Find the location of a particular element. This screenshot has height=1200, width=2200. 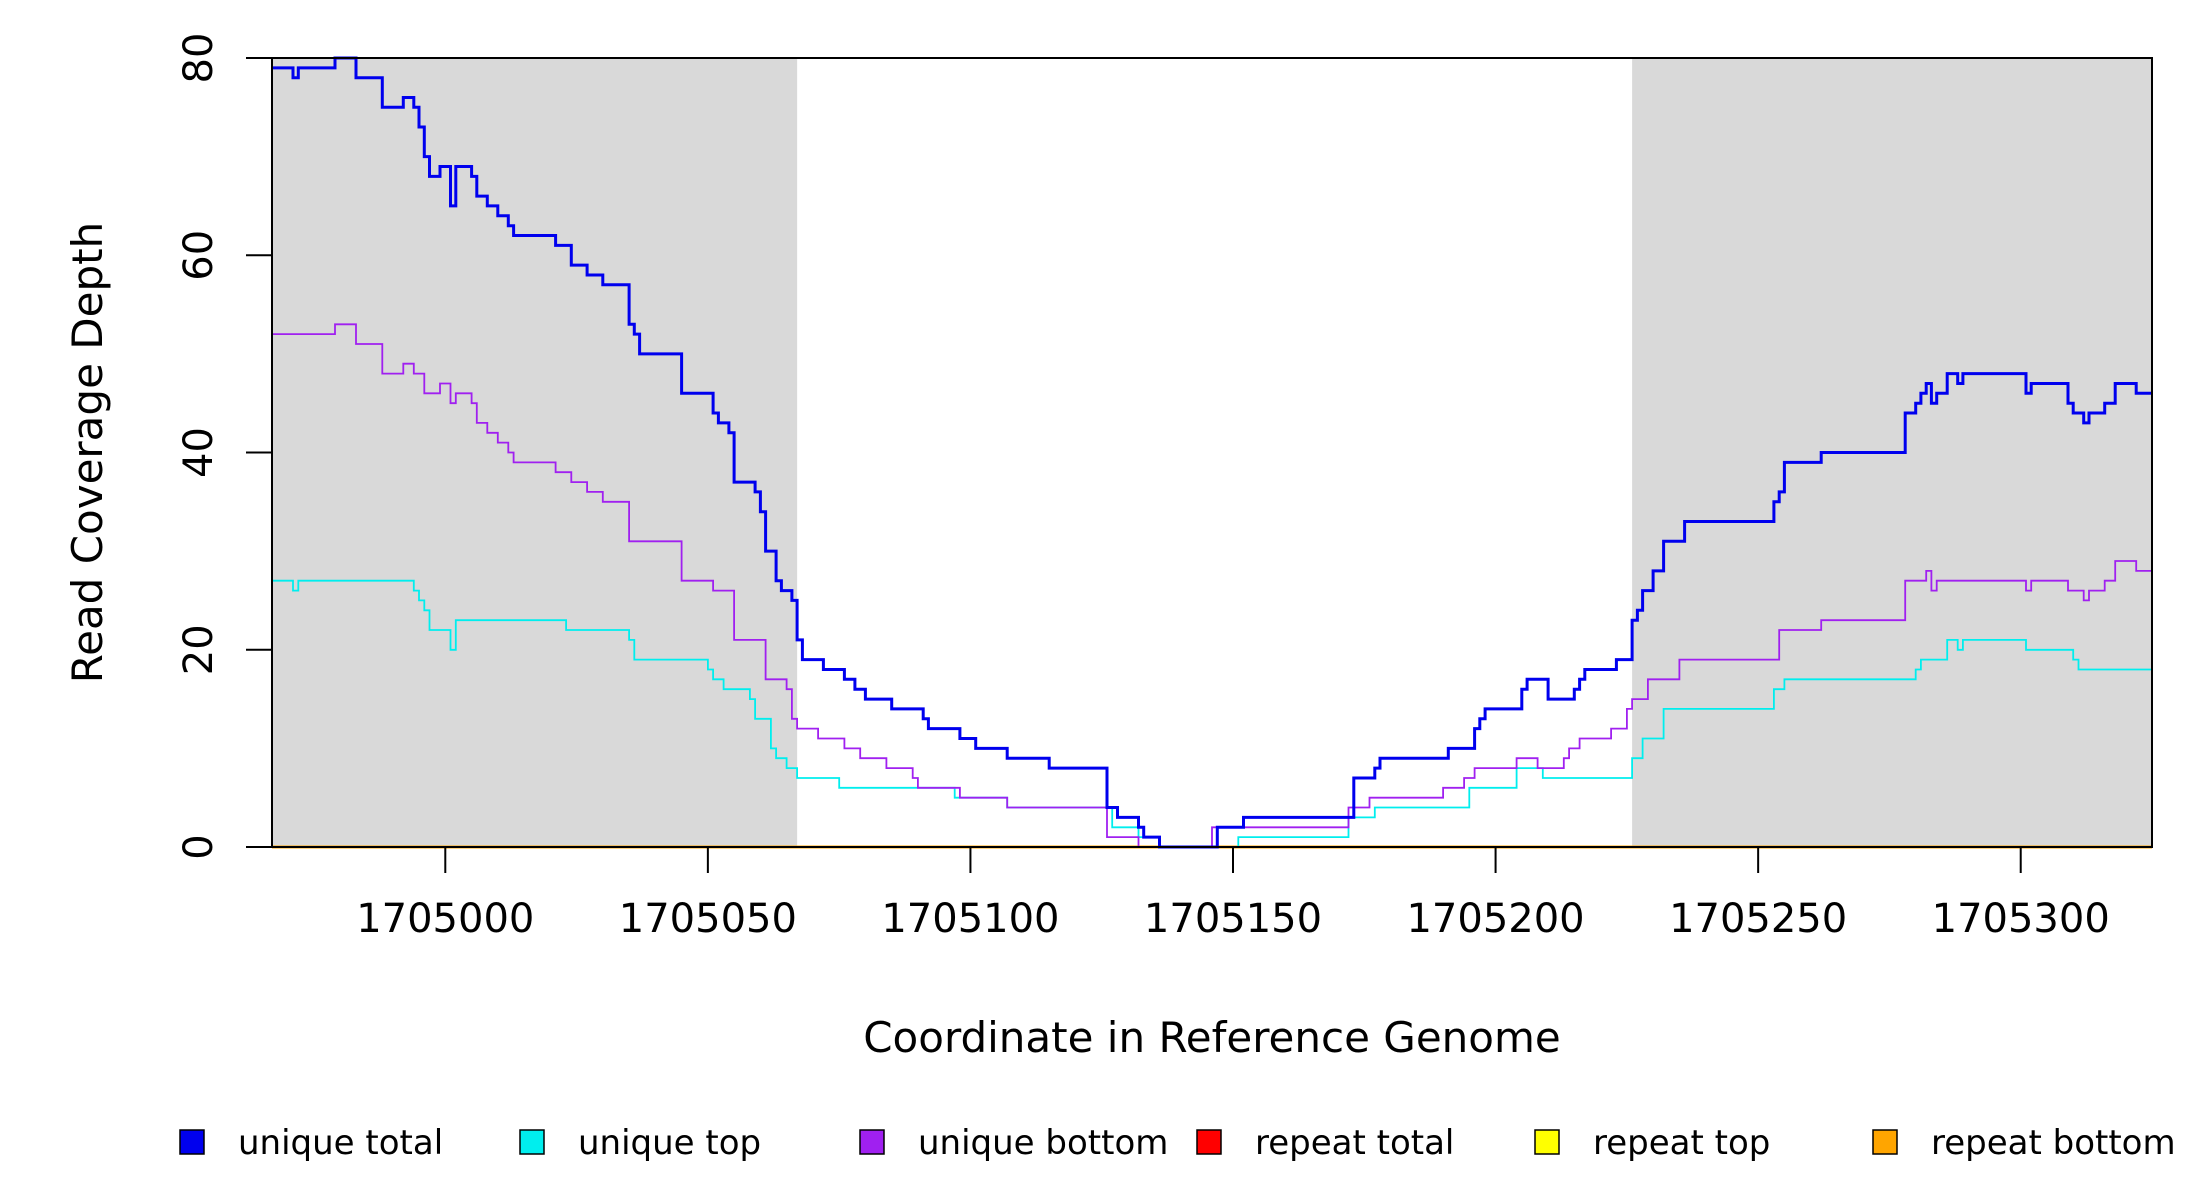

y-tick-label: 40 is located at coordinates (199, 452).